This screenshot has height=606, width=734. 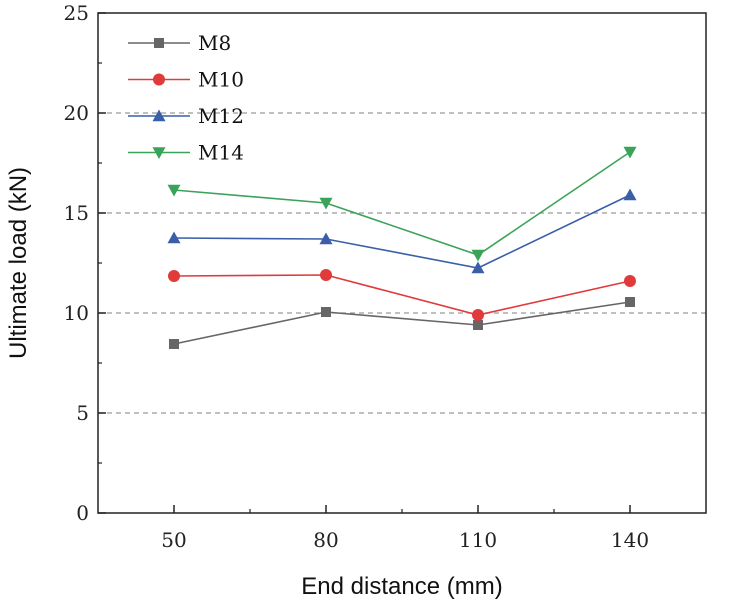 I want to click on x-tick-label-110: 110, so click(x=478, y=540).